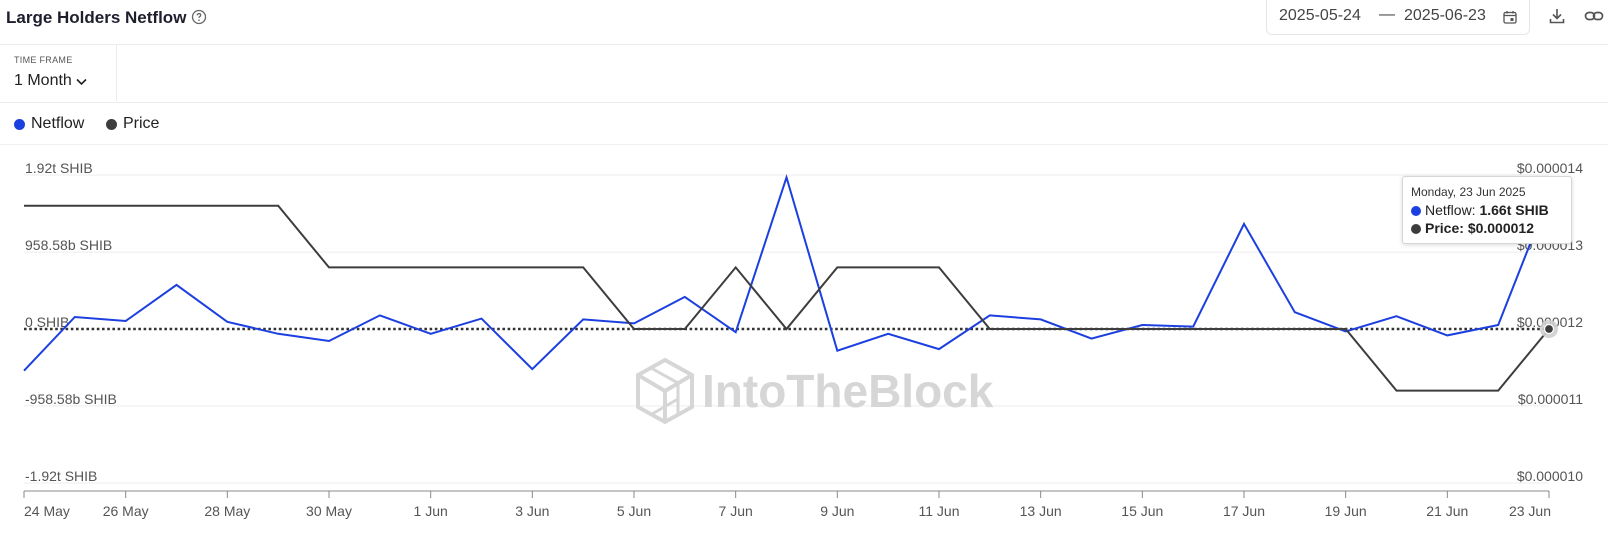  Describe the element at coordinates (1530, 511) in the screenshot. I see `x-tick-label: 23 Jun` at that location.